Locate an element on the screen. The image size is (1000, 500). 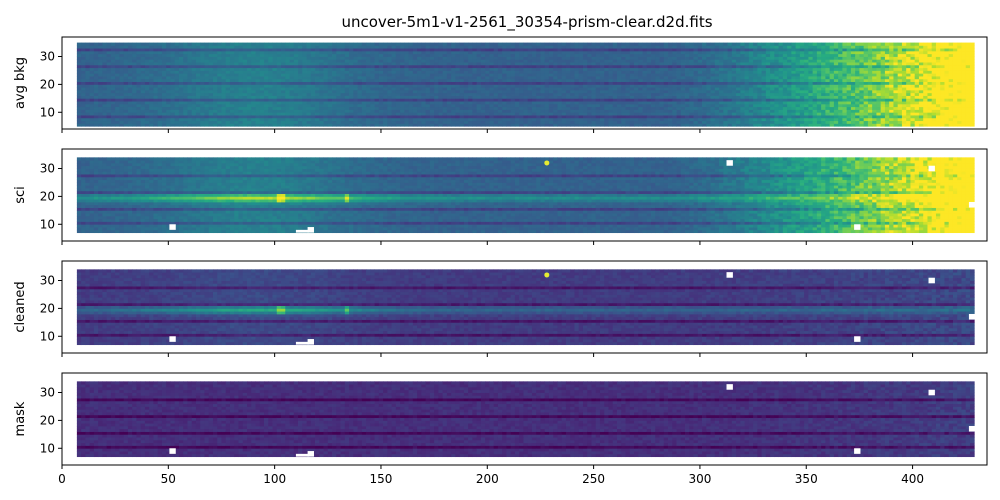
x-tick-label: 50 is located at coordinates (168, 479).